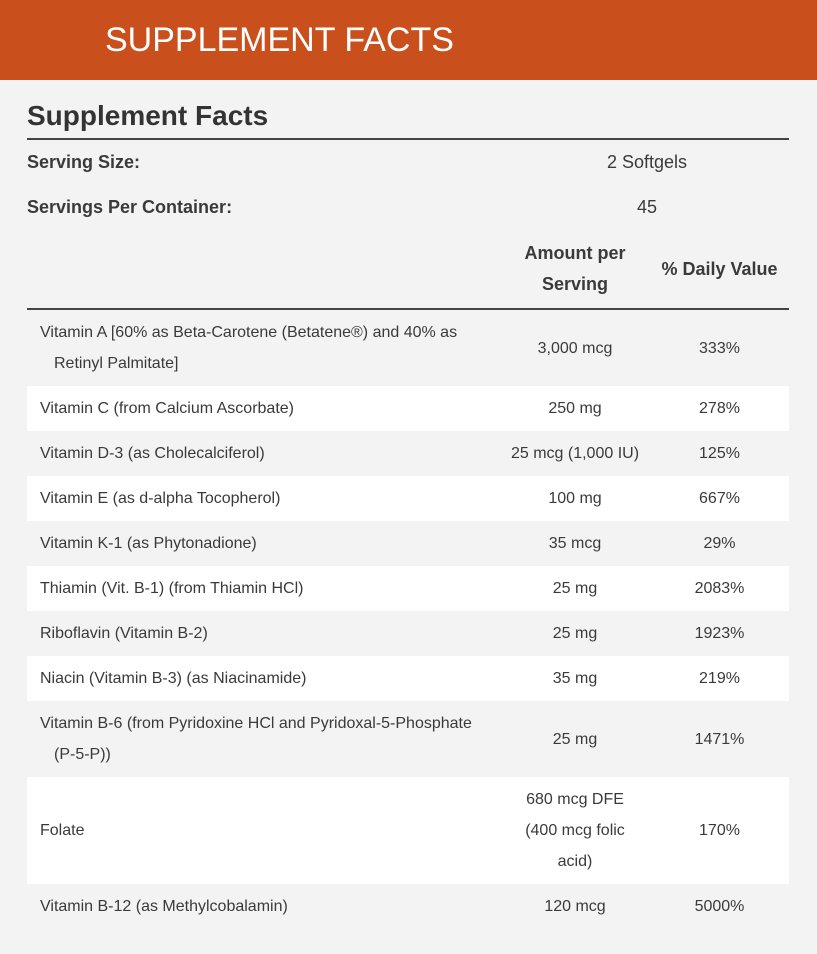  What do you see at coordinates (719, 498) in the screenshot?
I see `daily-value: 667%` at bounding box center [719, 498].